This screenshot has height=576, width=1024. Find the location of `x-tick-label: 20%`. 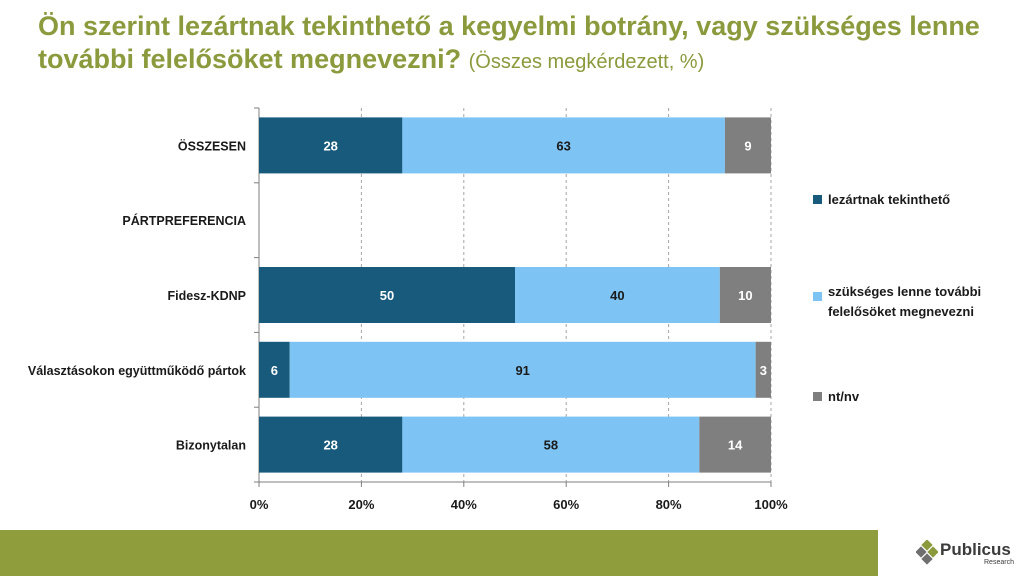

x-tick-label: 20% is located at coordinates (361, 504).